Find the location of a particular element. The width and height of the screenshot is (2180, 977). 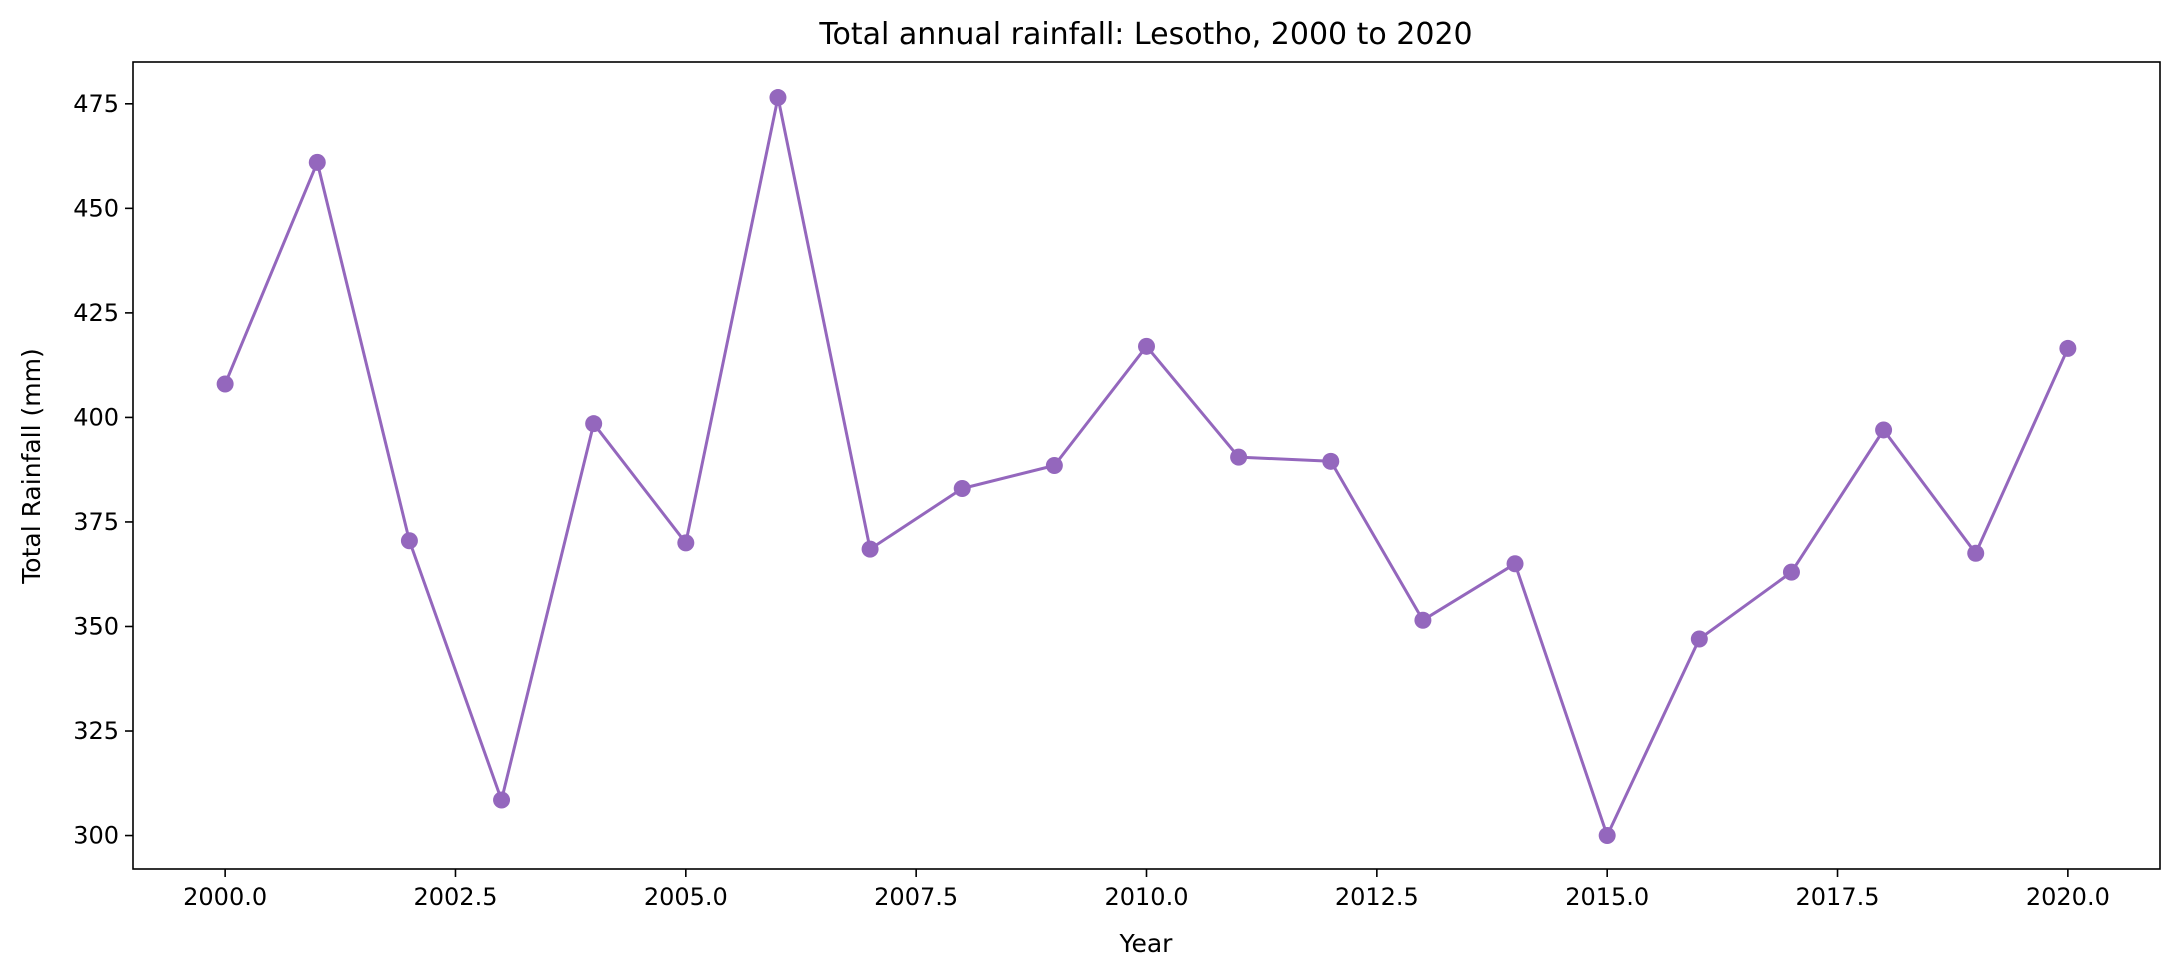

x-tick-label: 2012.5 is located at coordinates (1377, 897).